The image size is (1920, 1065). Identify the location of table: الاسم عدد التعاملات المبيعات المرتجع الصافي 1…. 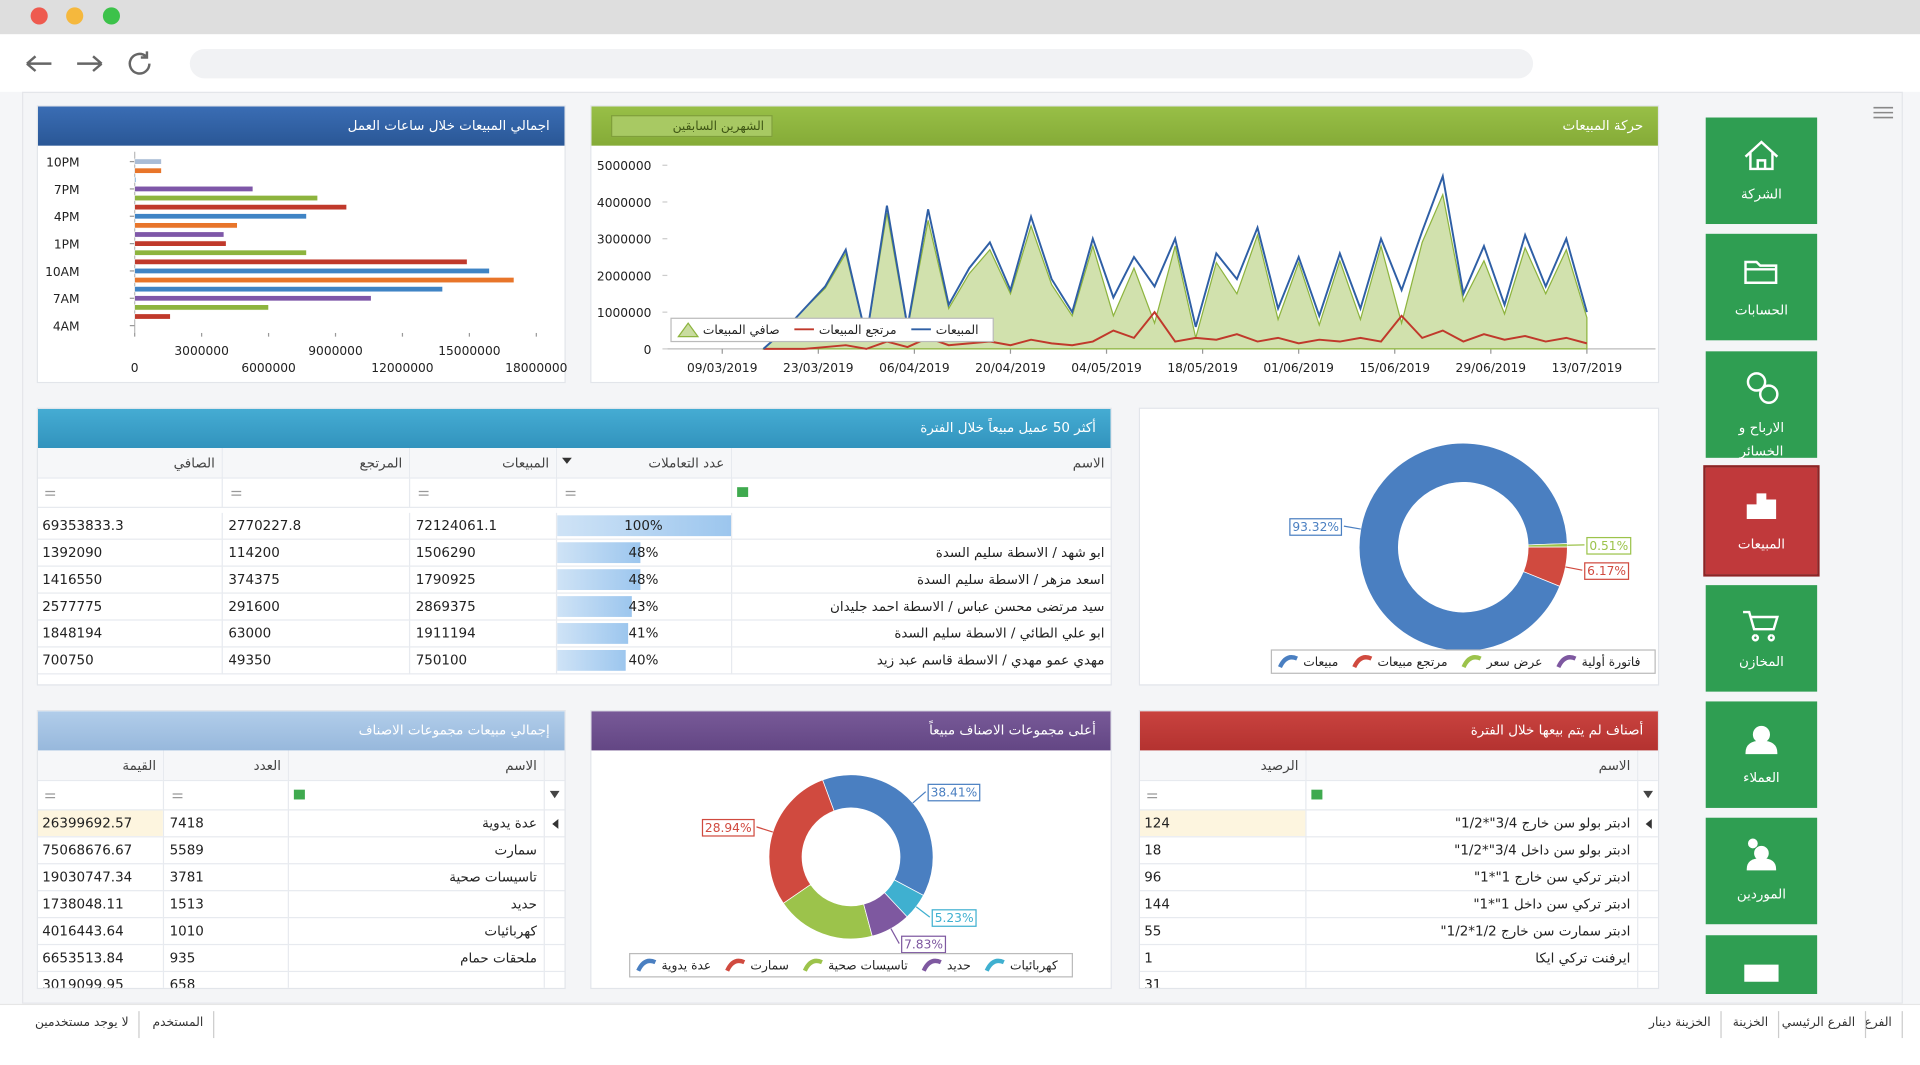
(574, 566).